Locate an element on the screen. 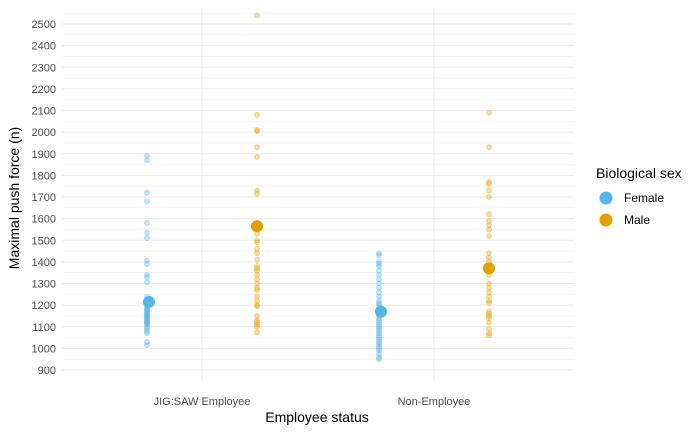 This screenshot has width=700, height=432. x-tick-label: Non-Employee is located at coordinates (434, 402).